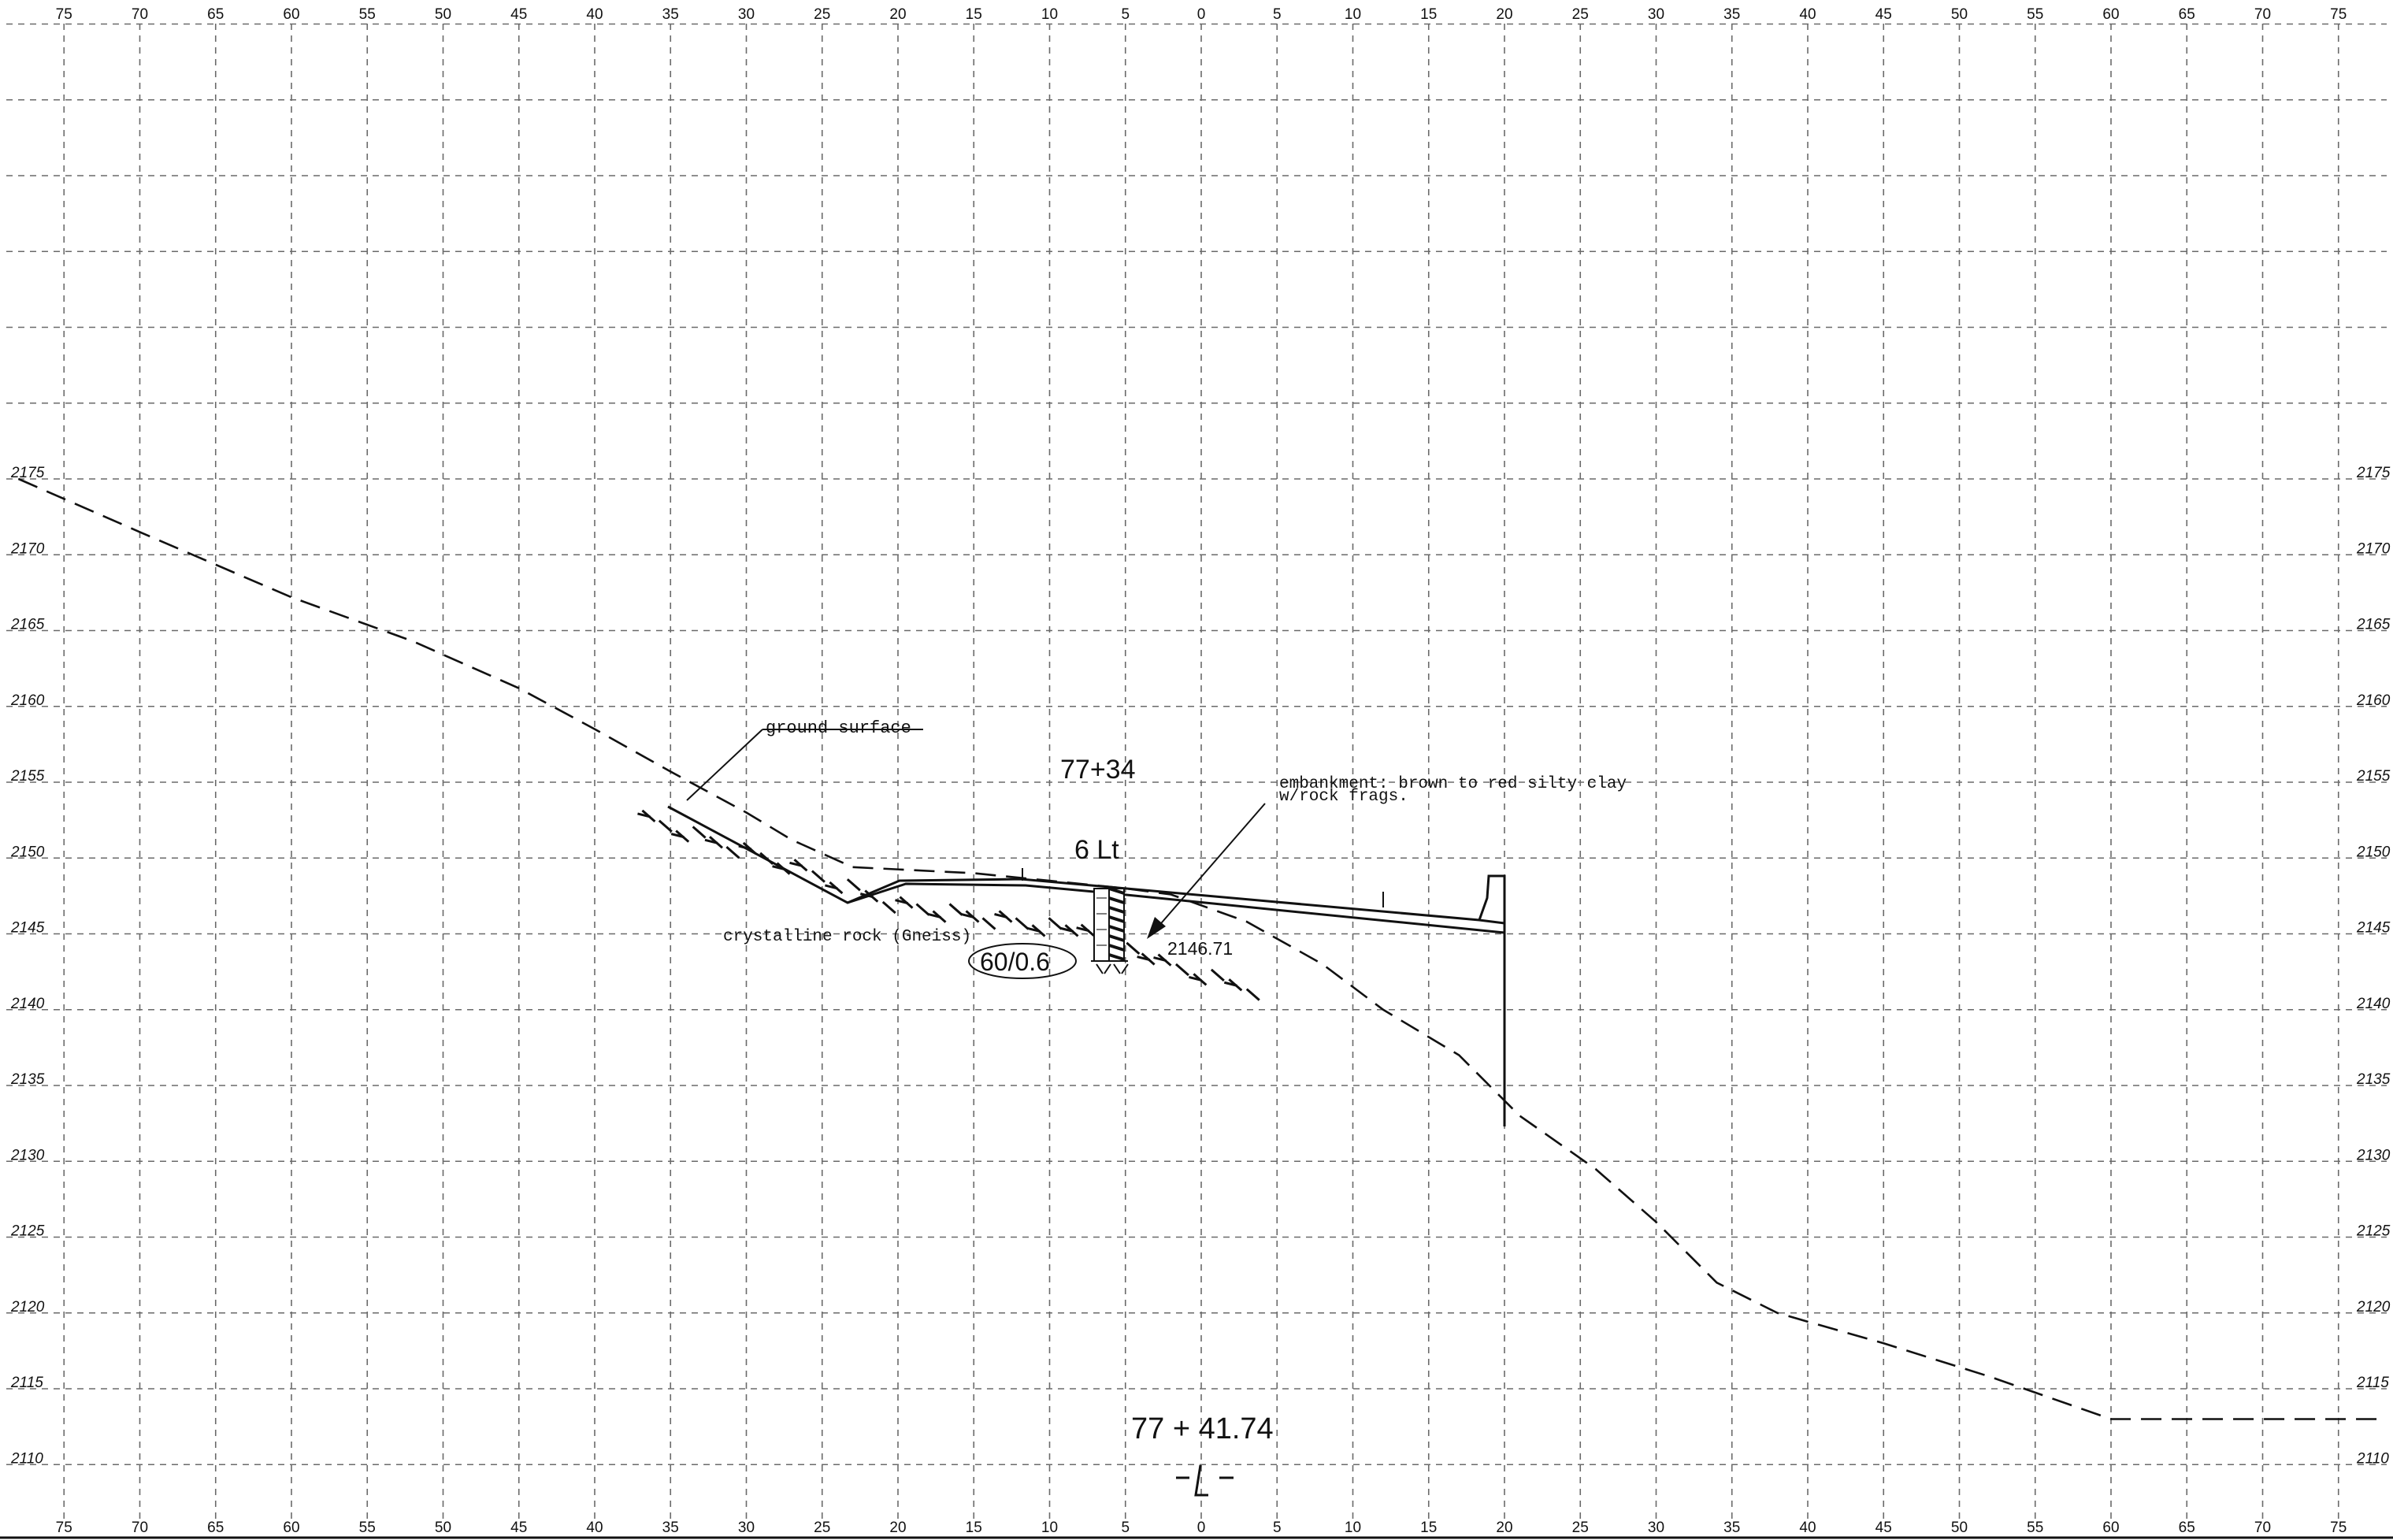 This screenshot has height=1540, width=2393. Describe the element at coordinates (2262, 14) in the screenshot. I see `offset-tick-label-top: 70` at that location.